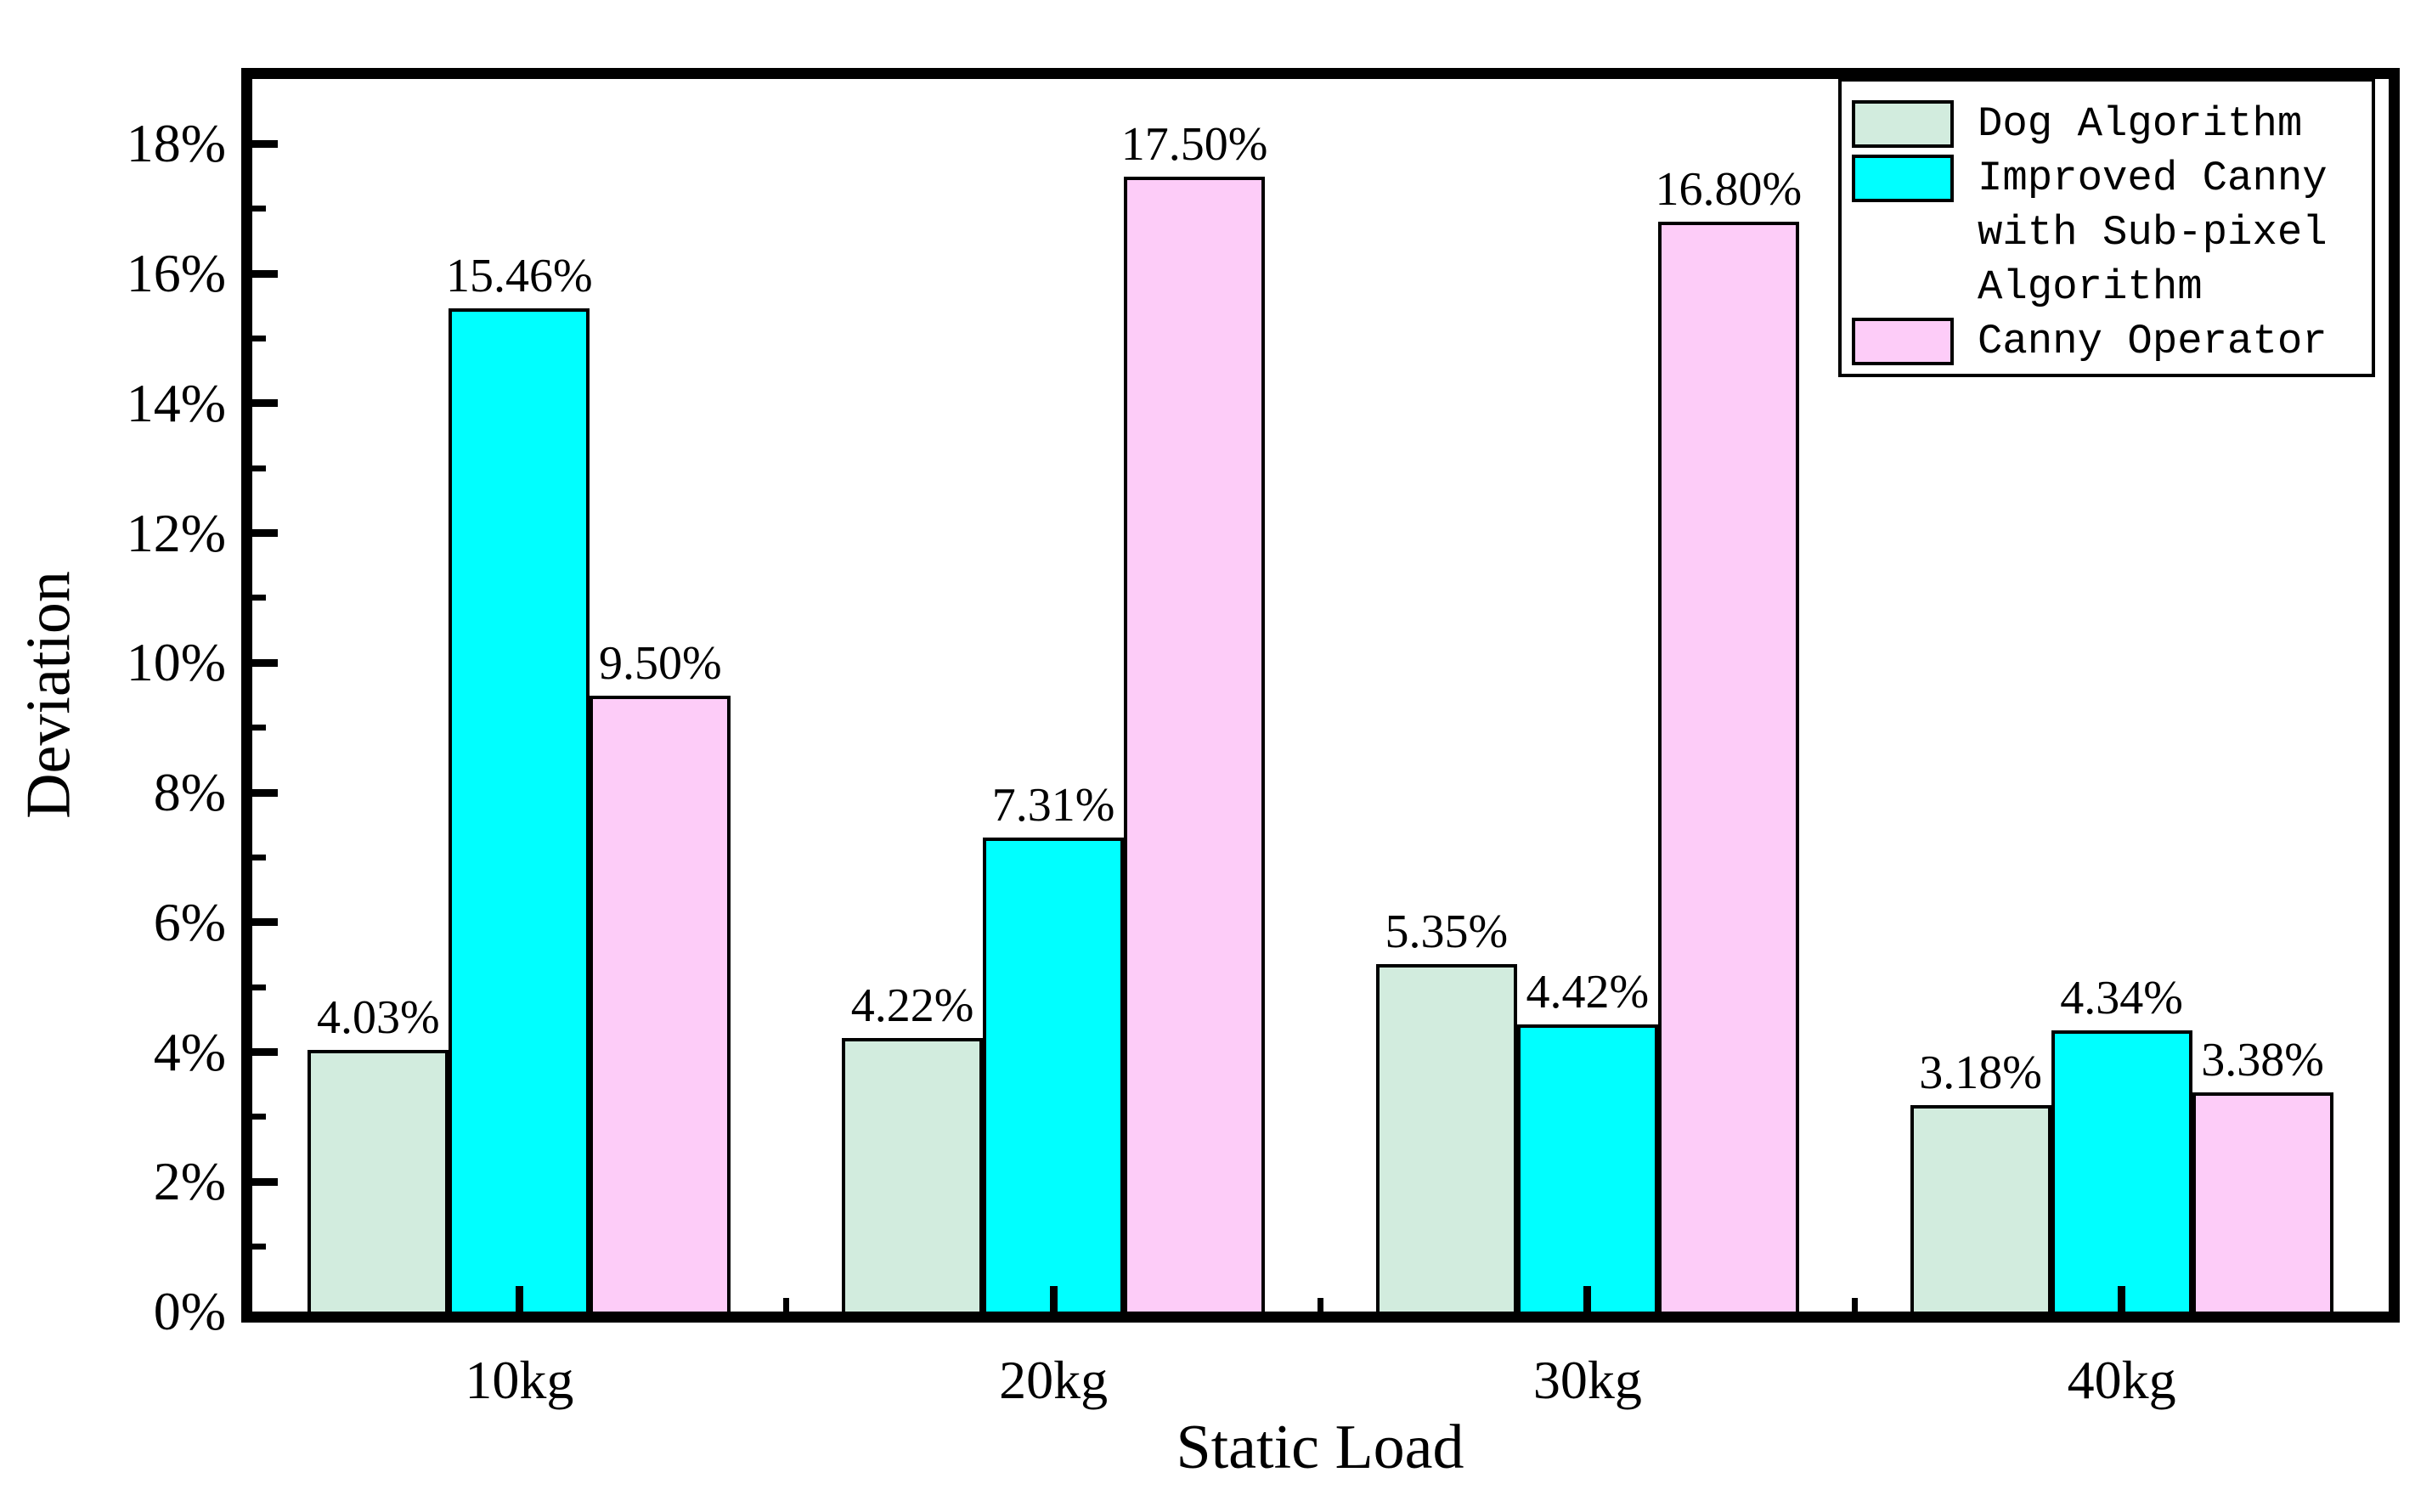  I want to click on bar-dog-10kg, so click(378, 1182).